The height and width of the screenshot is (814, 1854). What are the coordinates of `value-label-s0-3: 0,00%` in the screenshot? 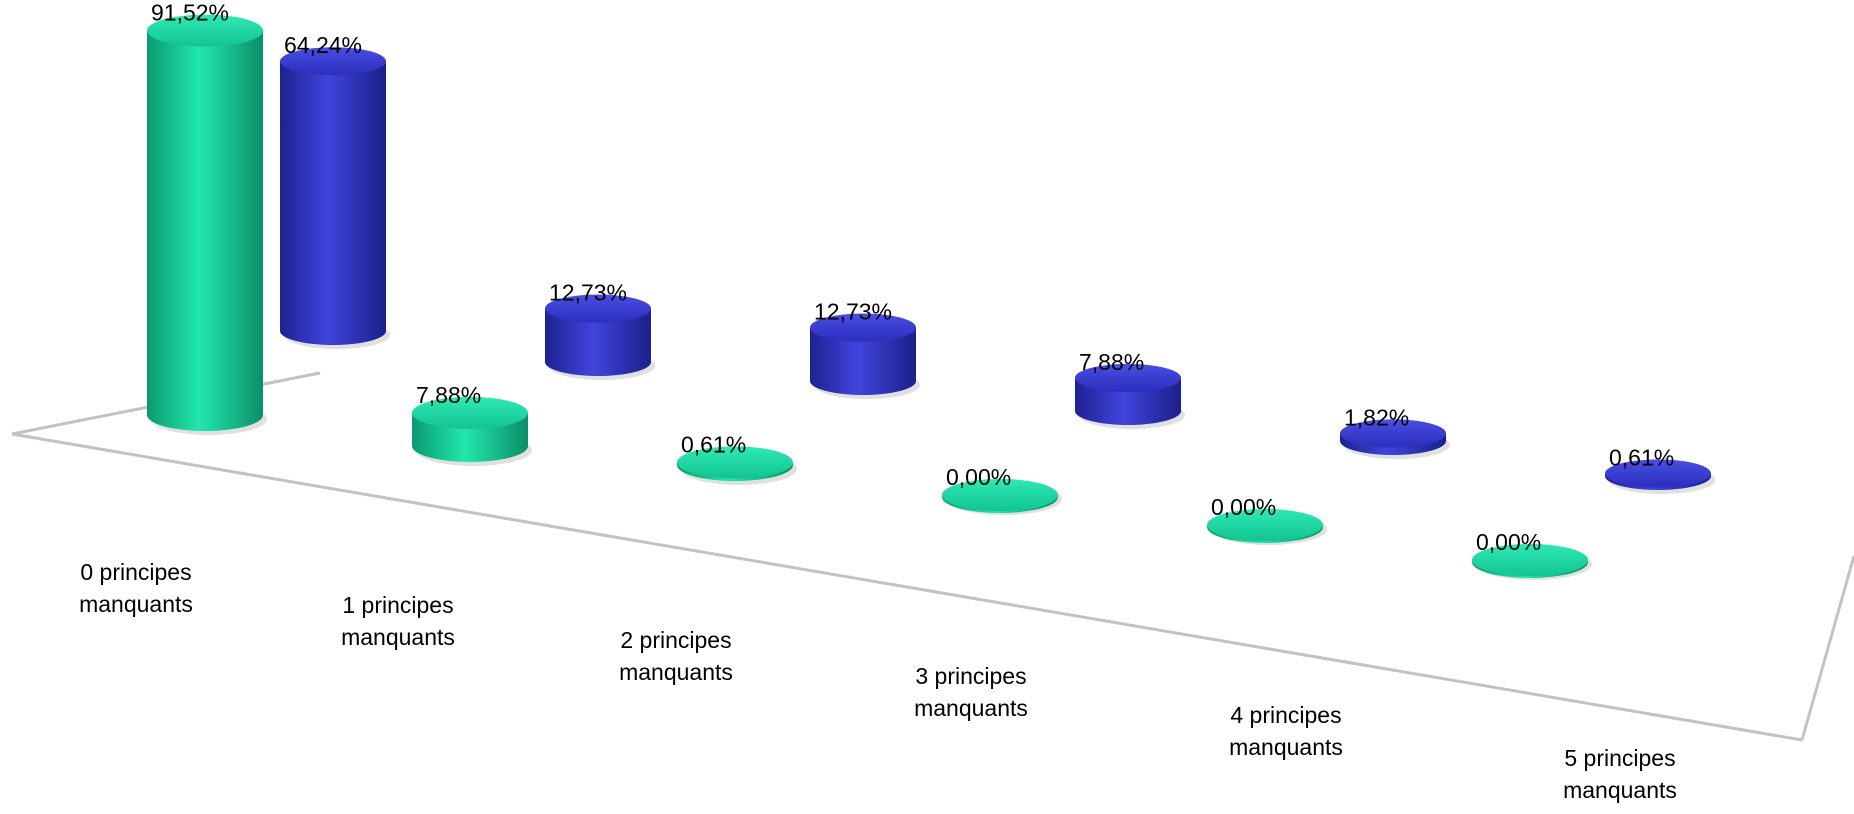 It's located at (978, 477).